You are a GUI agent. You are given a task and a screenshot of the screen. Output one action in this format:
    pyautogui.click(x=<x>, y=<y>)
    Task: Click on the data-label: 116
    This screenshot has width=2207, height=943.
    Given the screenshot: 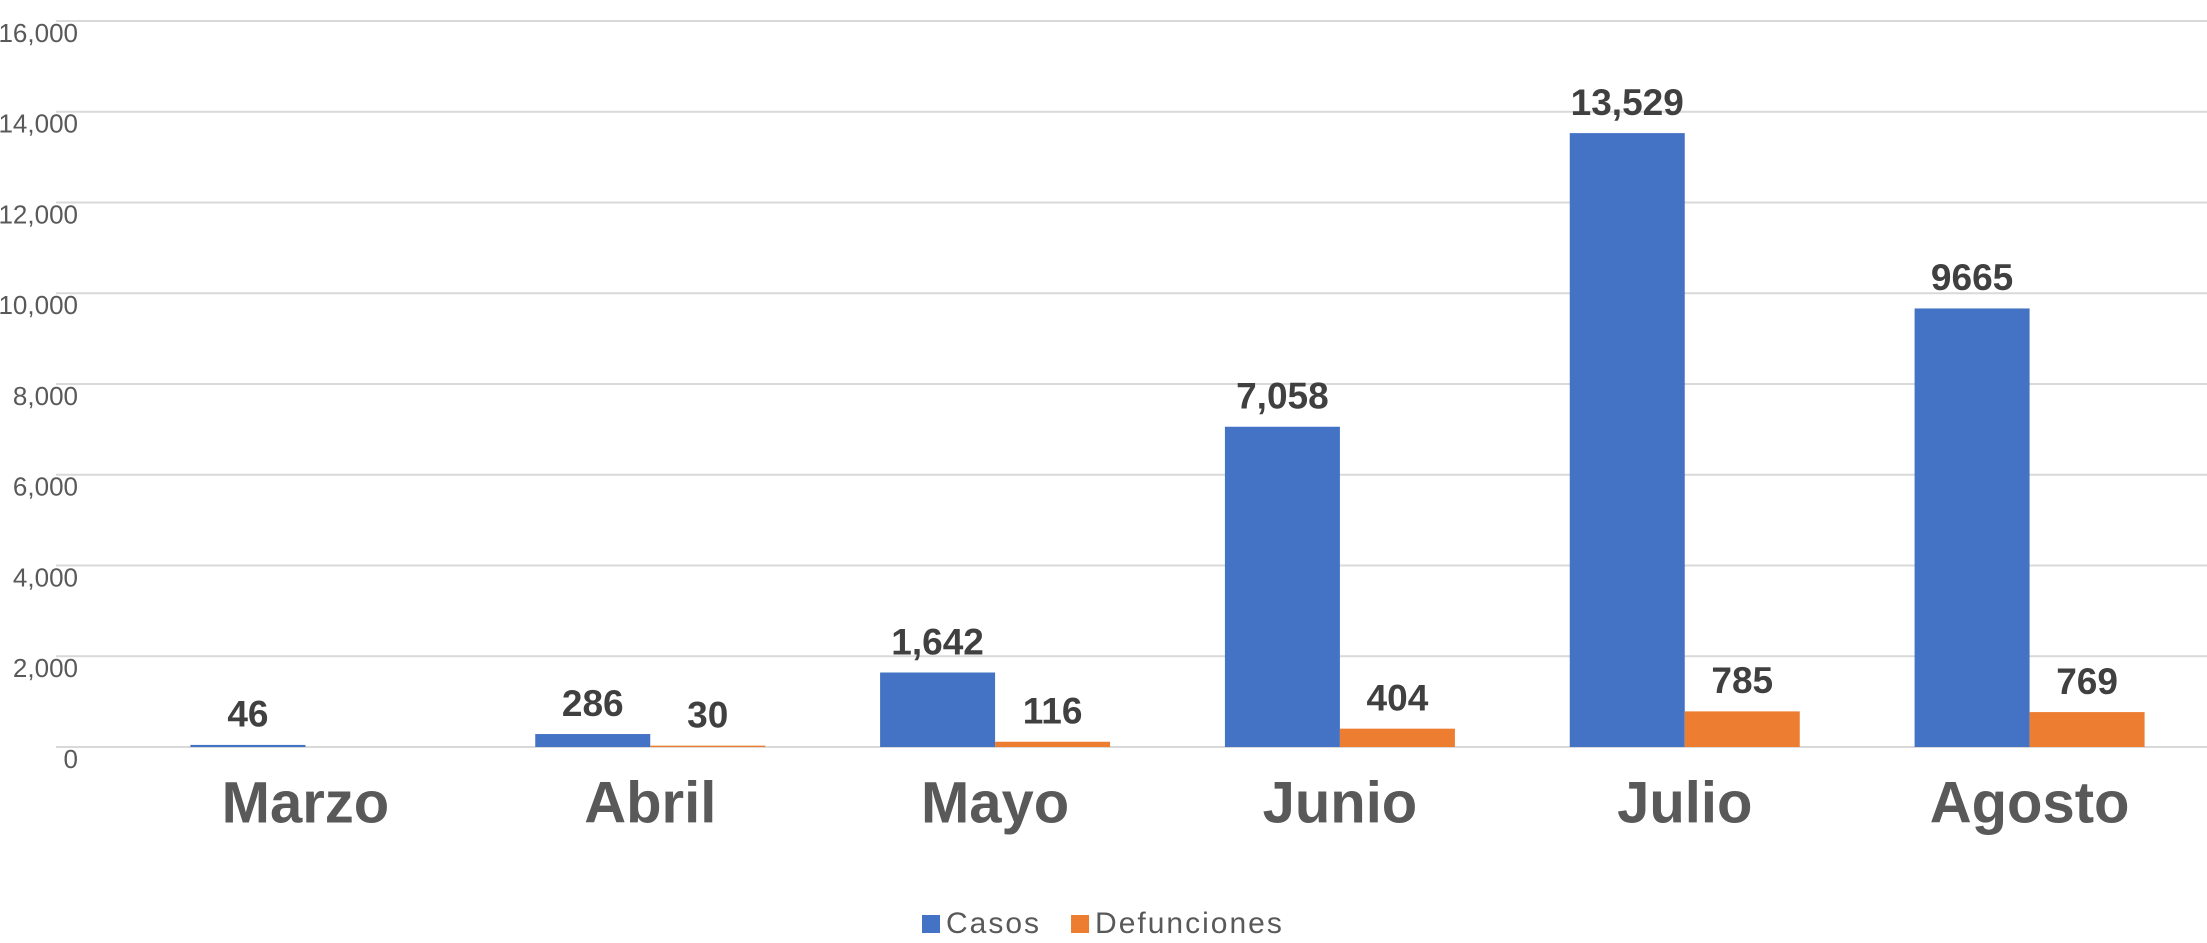 What is the action you would take?
    pyautogui.click(x=1053, y=711)
    